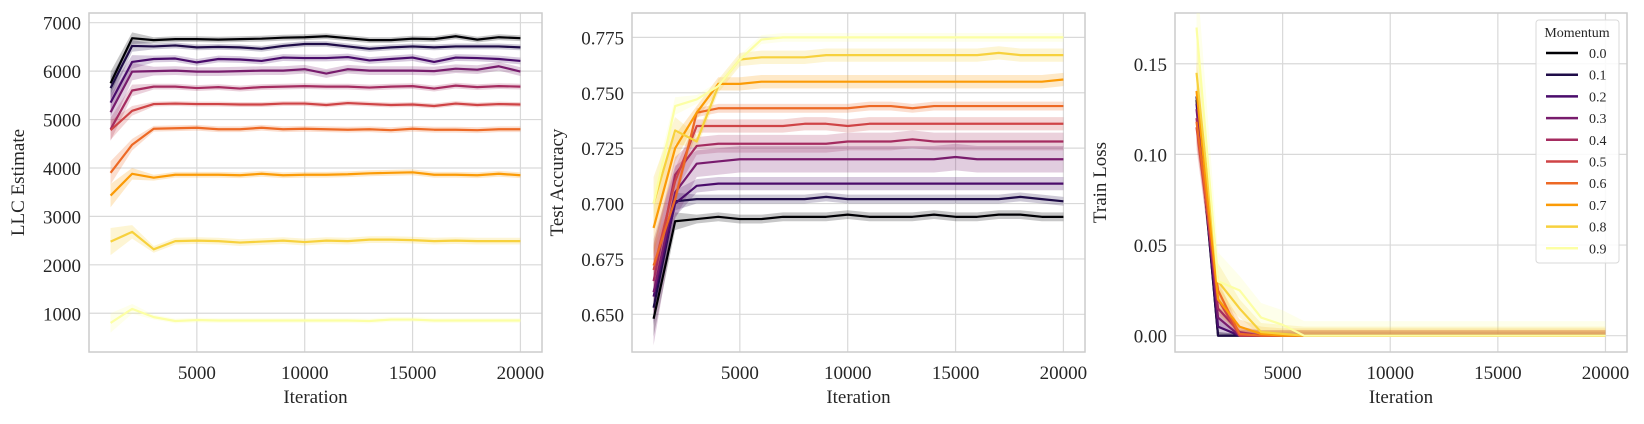  Describe the element at coordinates (62, 169) in the screenshot. I see `y-tick-label: 4000` at that location.